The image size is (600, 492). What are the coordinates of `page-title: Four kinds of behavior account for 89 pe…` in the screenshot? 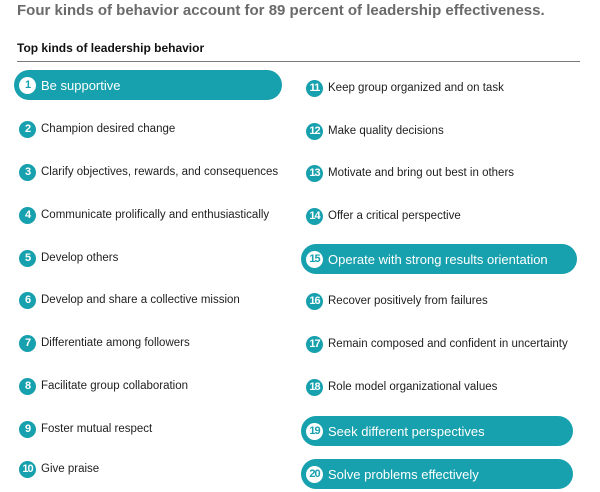 It's located at (281, 10).